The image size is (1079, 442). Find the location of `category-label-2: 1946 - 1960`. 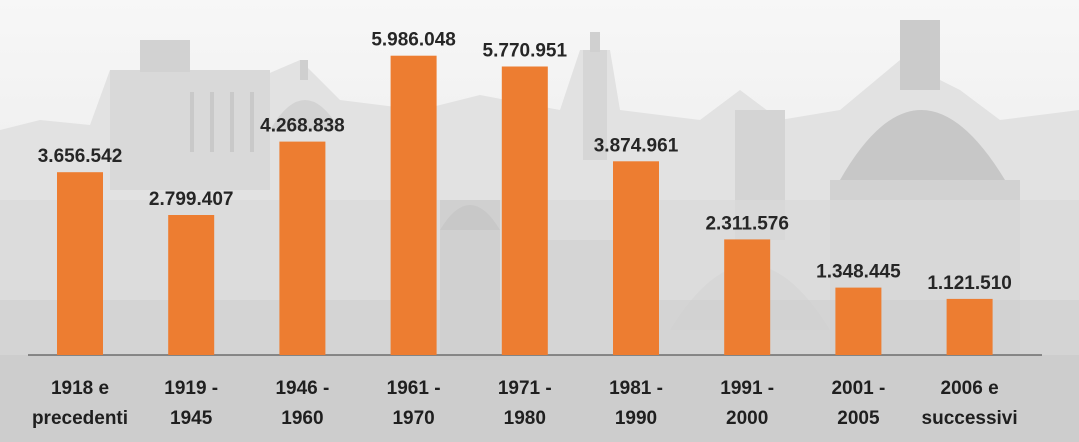

category-label-2: 1946 - 1960 is located at coordinates (302, 403).